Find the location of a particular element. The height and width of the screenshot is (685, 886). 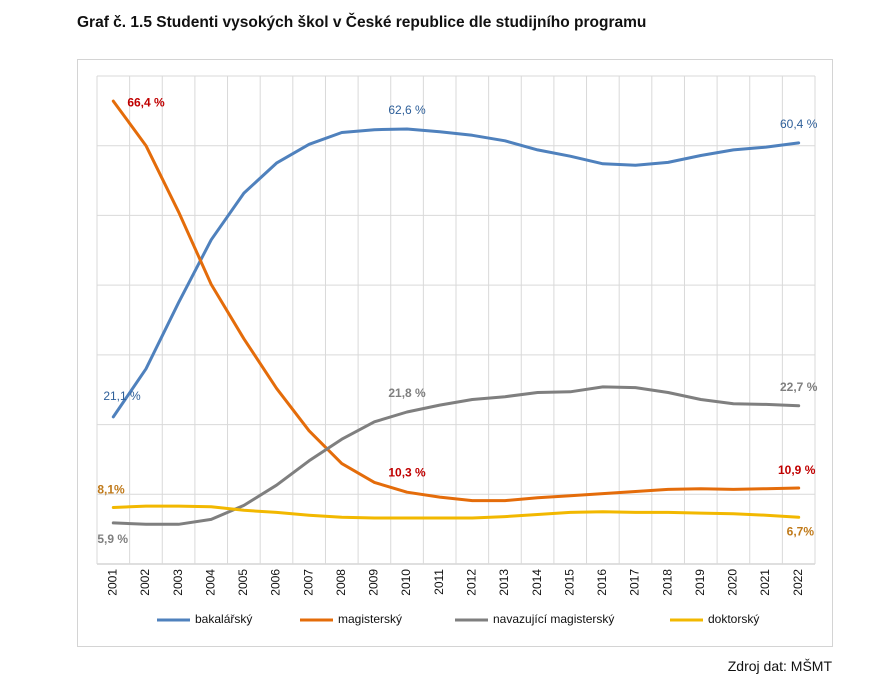

data-label: 6,7% is located at coordinates (801, 531).